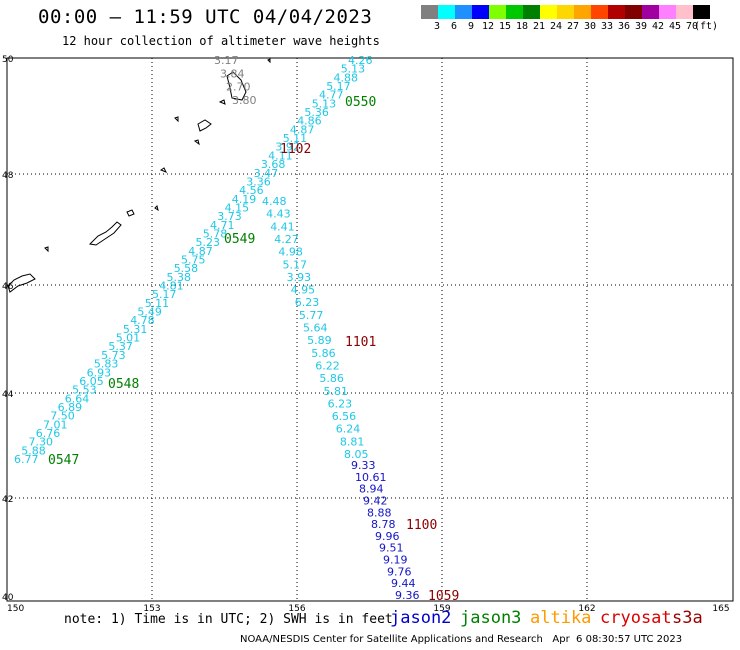 This screenshot has height=650, width=740. What do you see at coordinates (280, 155) in the screenshot?
I see `wave-height-label: 4.11` at bounding box center [280, 155].